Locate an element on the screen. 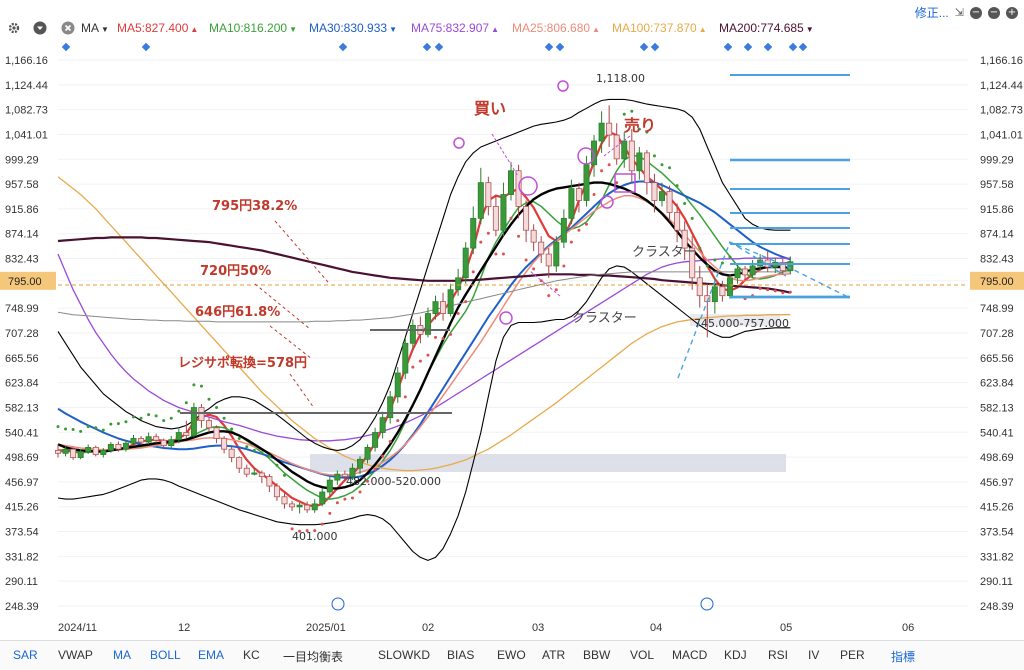  tab-8: BIAS is located at coordinates (461, 655).